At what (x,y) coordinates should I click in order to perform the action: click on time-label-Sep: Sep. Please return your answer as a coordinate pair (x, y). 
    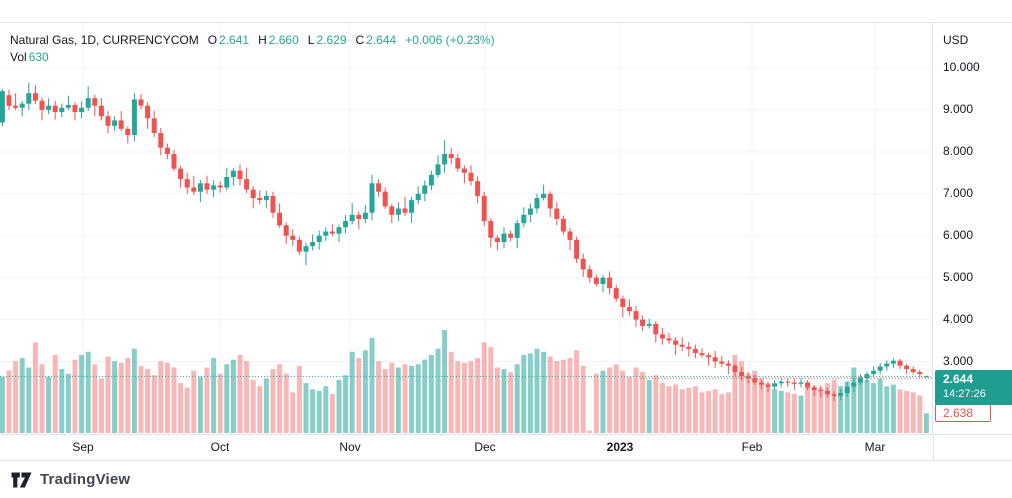
    Looking at the image, I should click on (83, 447).